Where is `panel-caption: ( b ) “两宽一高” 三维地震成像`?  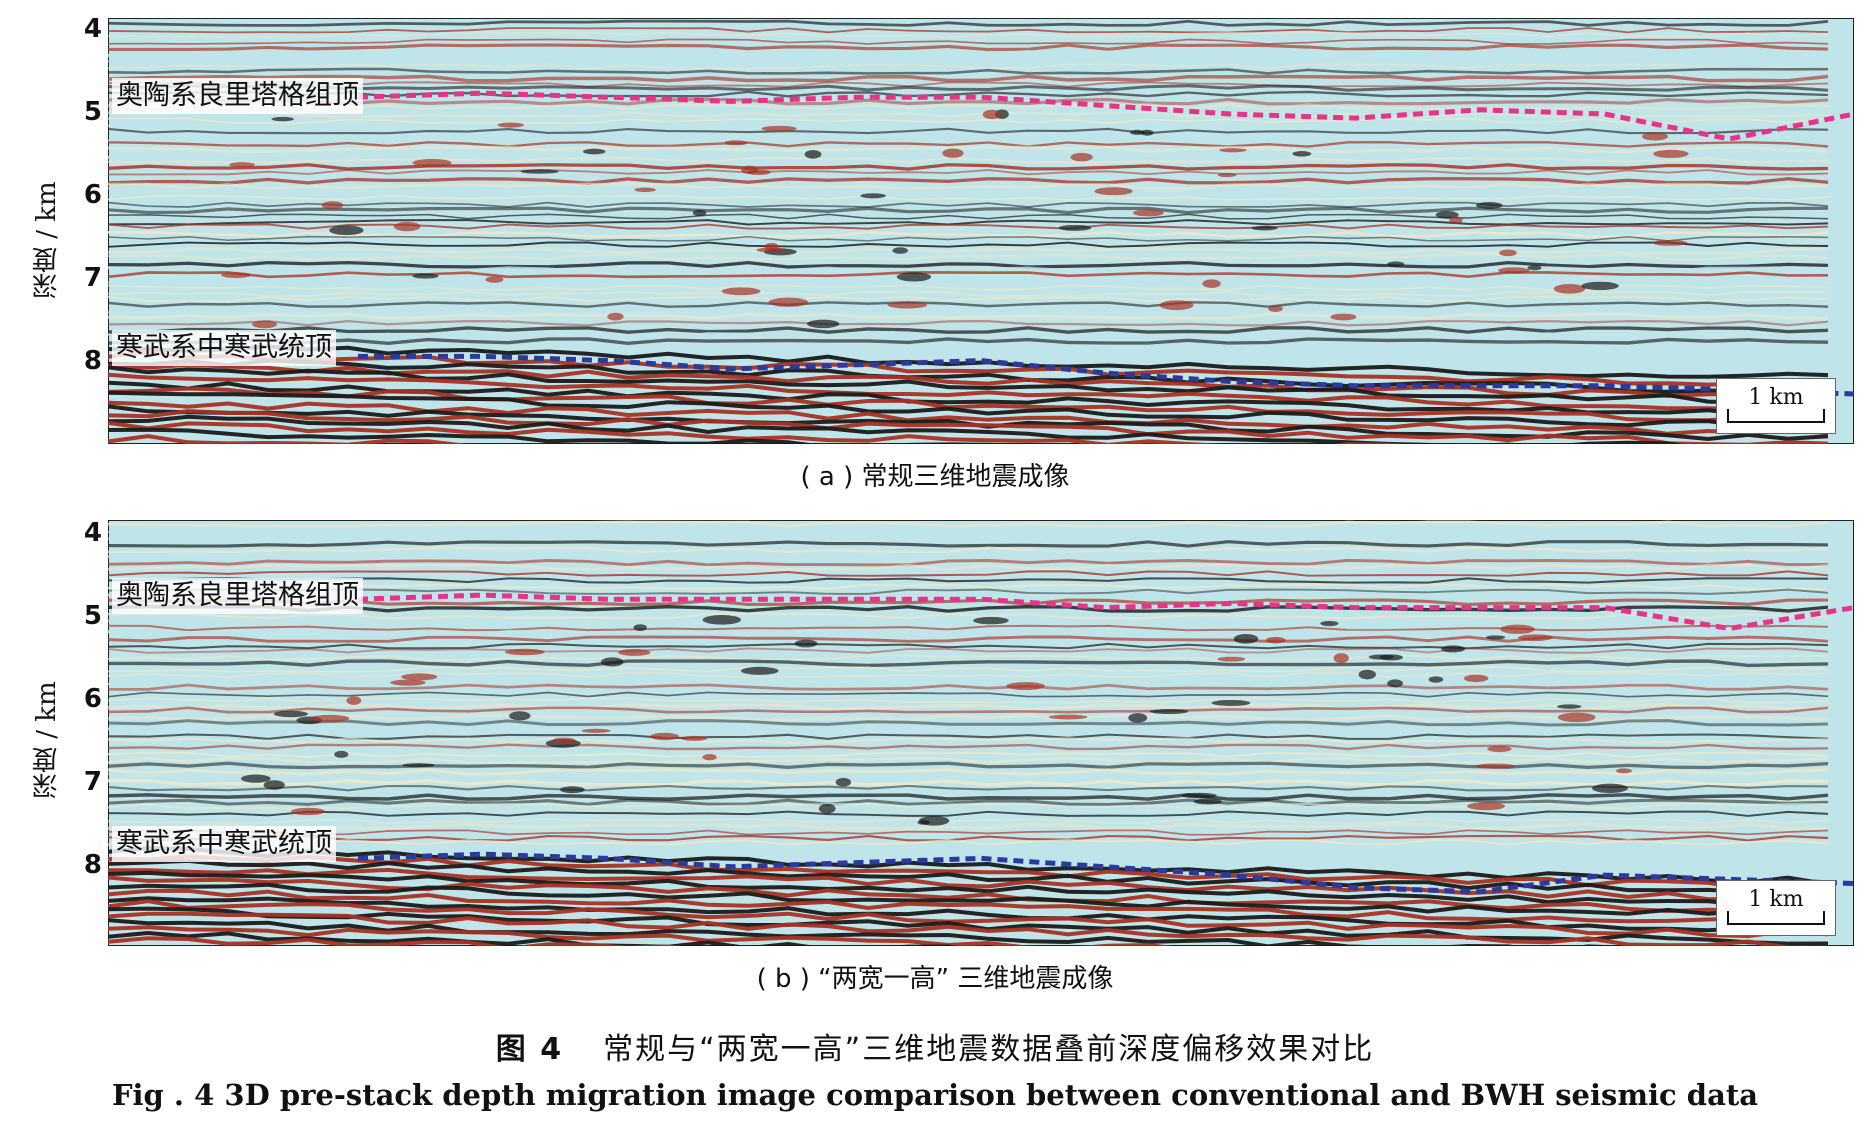
panel-caption: ( b ) “两宽一高” 三维地震成像 is located at coordinates (935, 976).